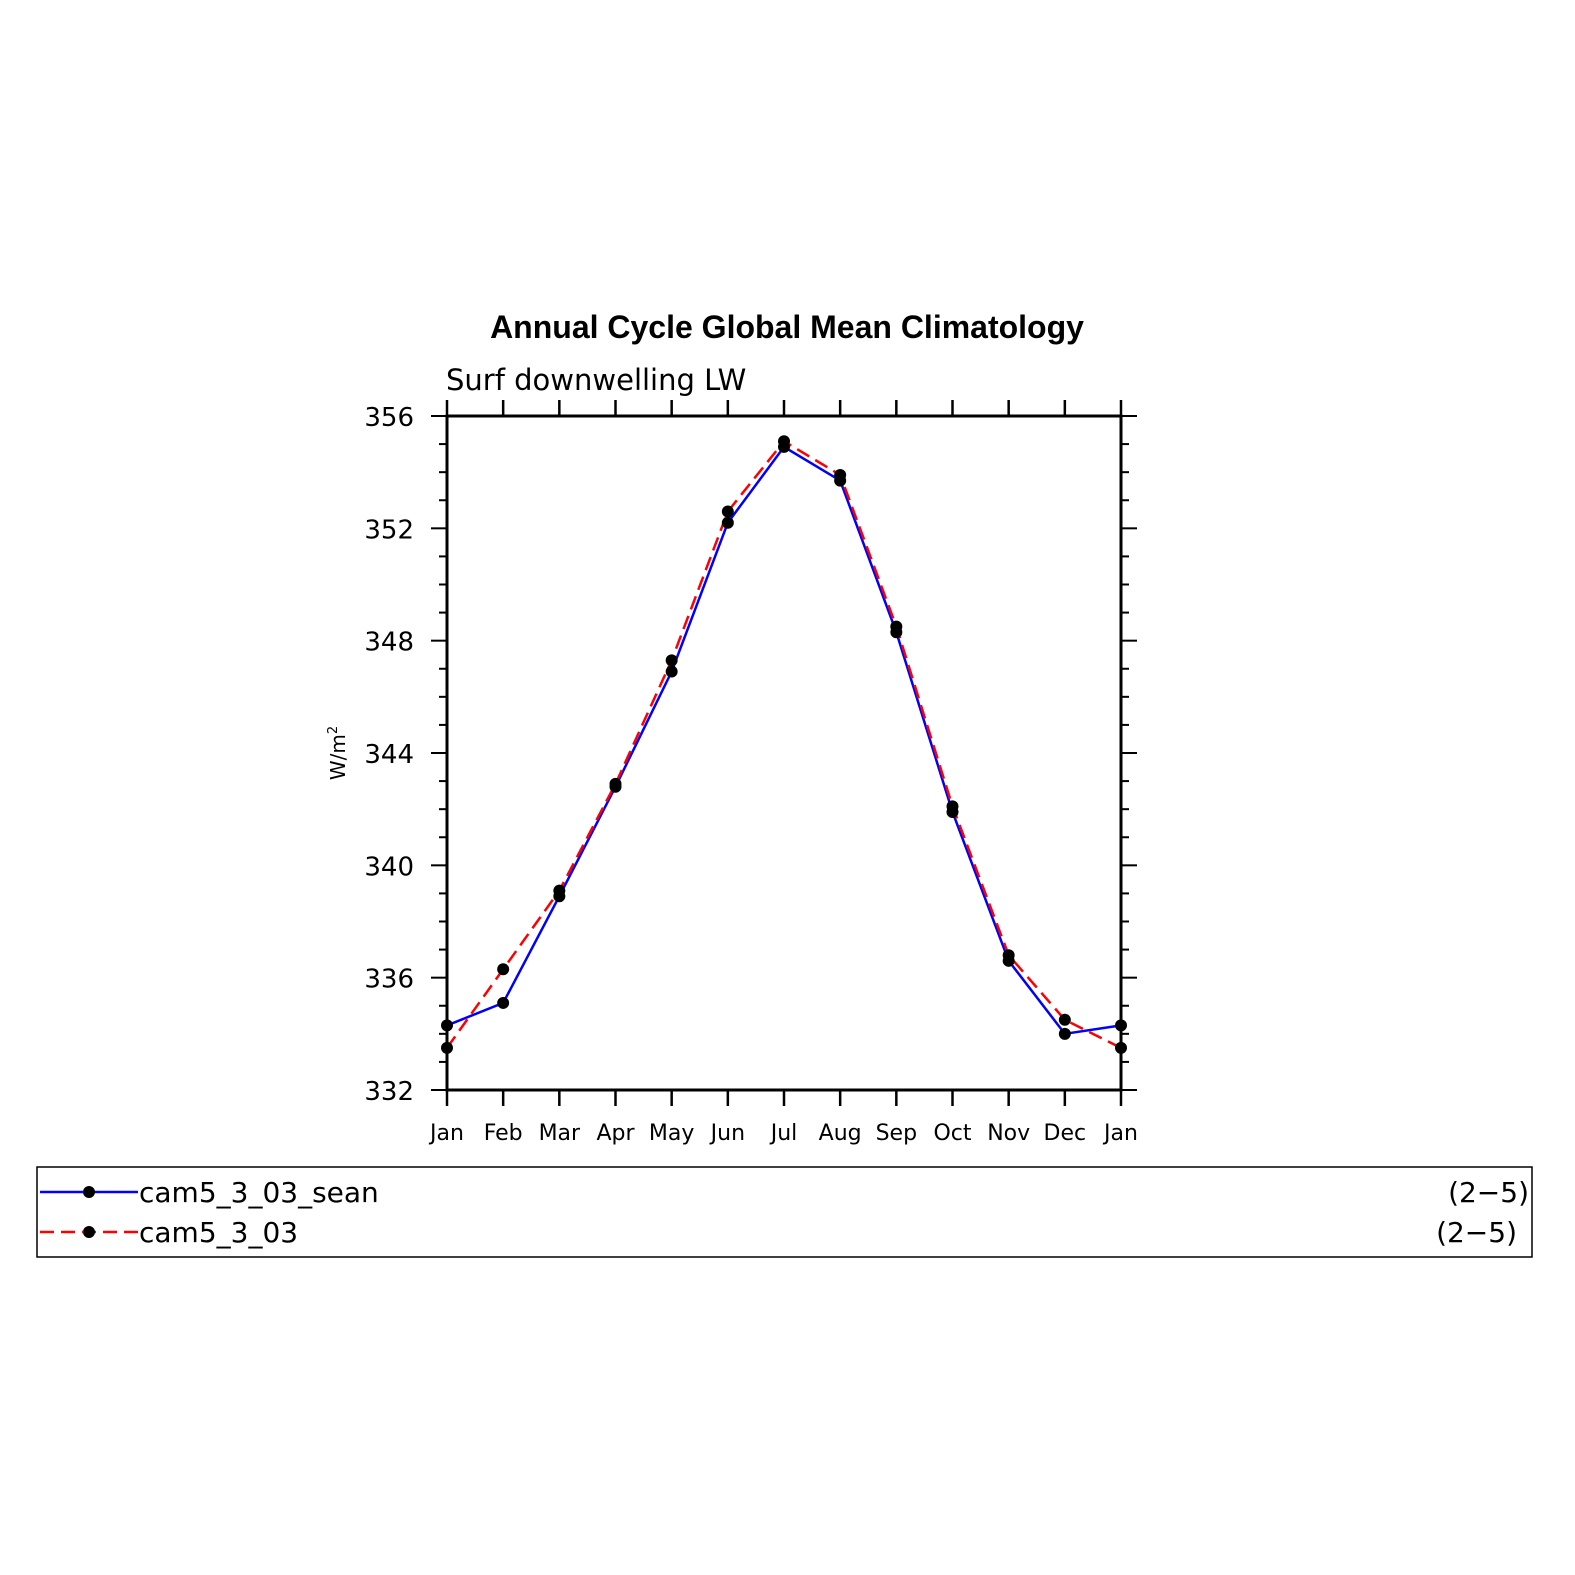  What do you see at coordinates (389, 867) in the screenshot?
I see `y-tick-label: 340` at bounding box center [389, 867].